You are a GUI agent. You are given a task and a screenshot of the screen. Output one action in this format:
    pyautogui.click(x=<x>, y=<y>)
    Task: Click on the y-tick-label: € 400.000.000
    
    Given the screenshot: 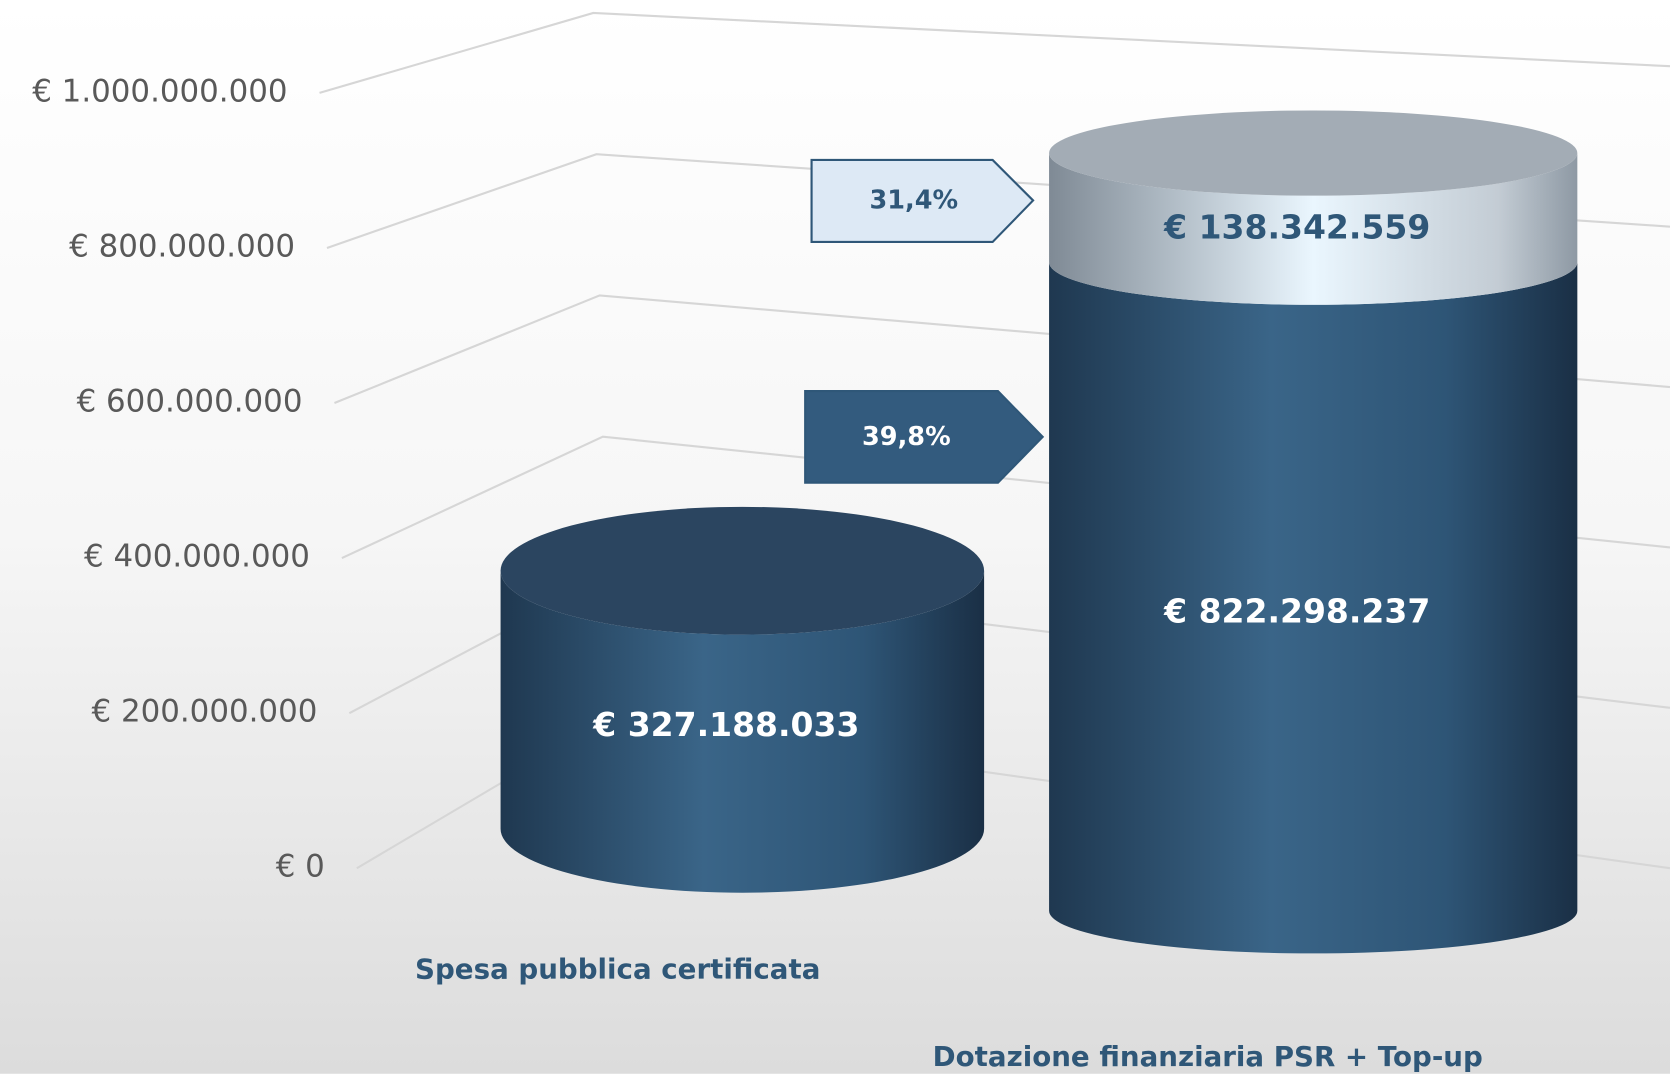 What is the action you would take?
    pyautogui.click(x=197, y=557)
    